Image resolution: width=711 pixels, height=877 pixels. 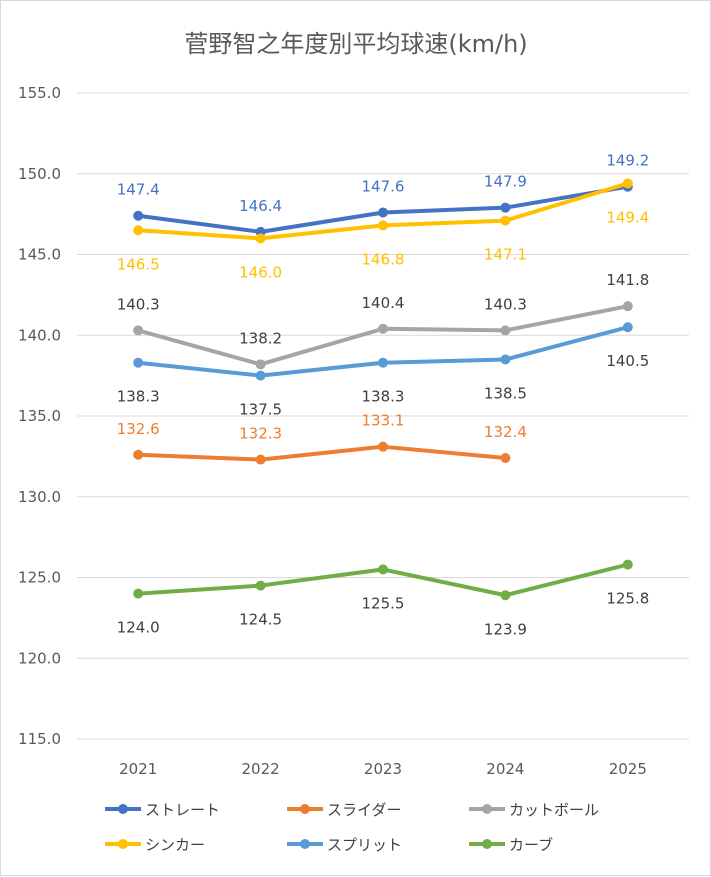 I want to click on legend-item: ストレート, so click(x=162, y=810).